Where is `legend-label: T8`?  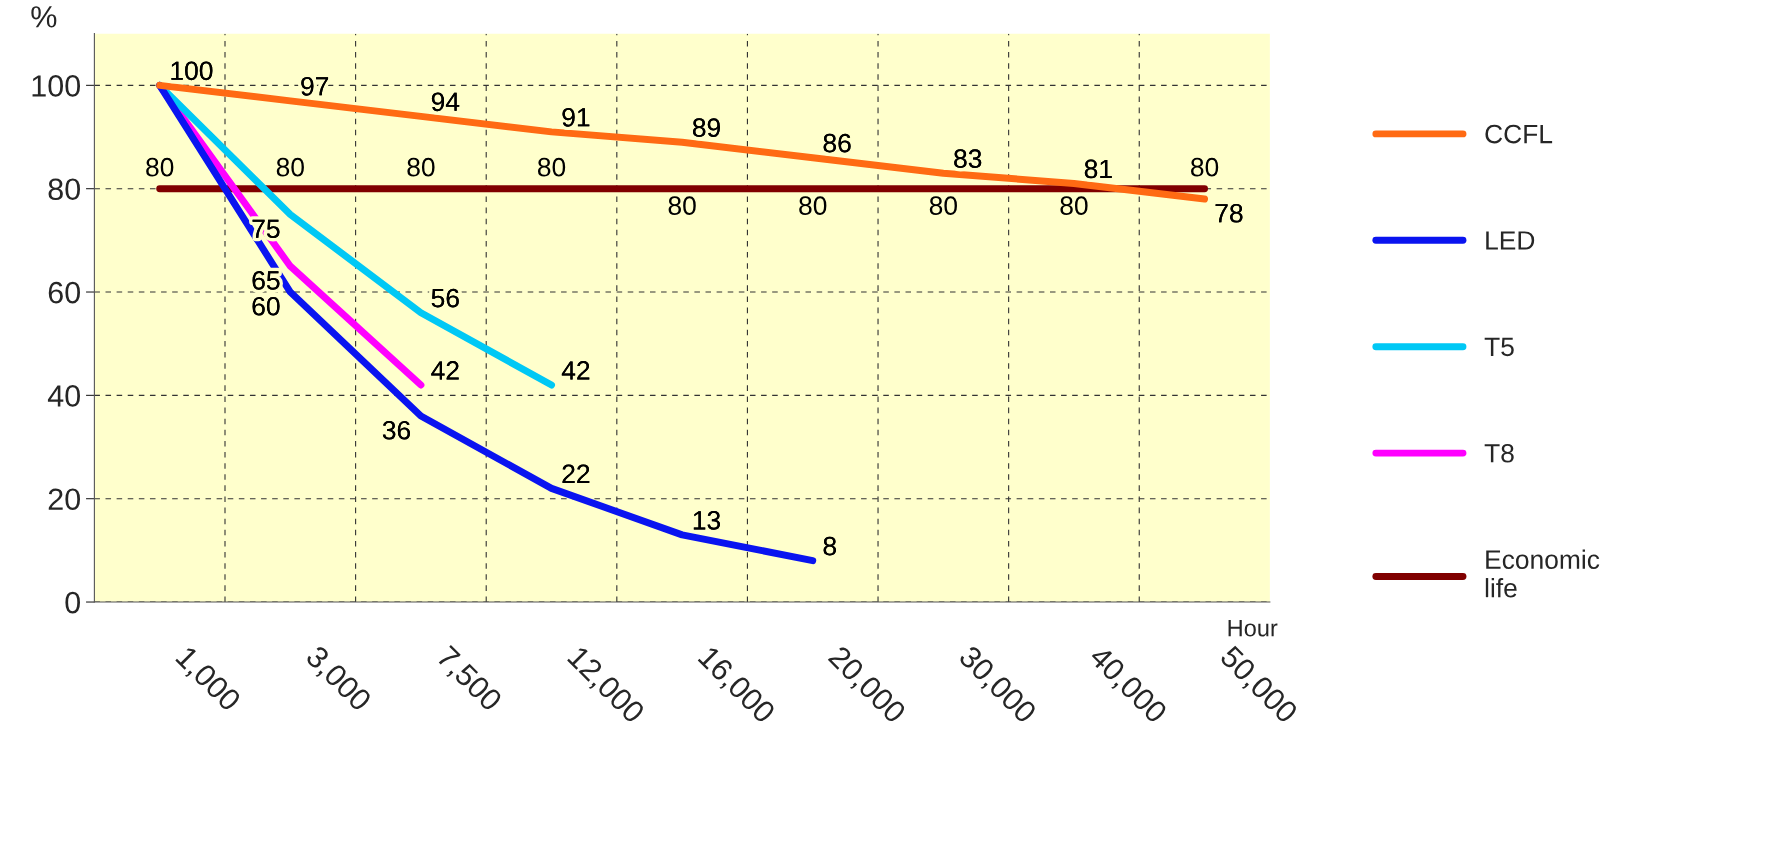
legend-label: T8 is located at coordinates (1499, 453).